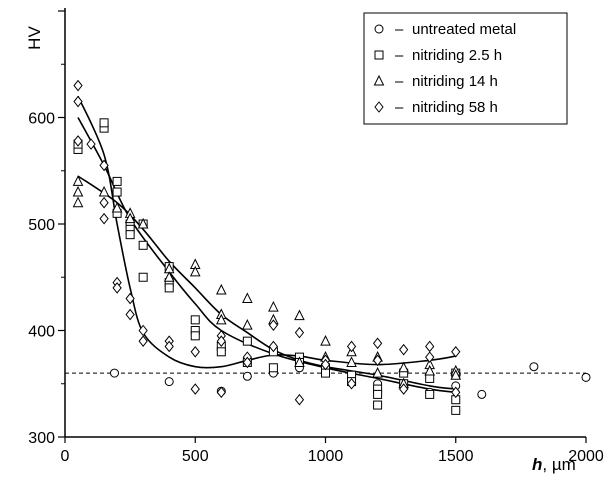  I want to click on legend-label: untreated metal, so click(464, 29).